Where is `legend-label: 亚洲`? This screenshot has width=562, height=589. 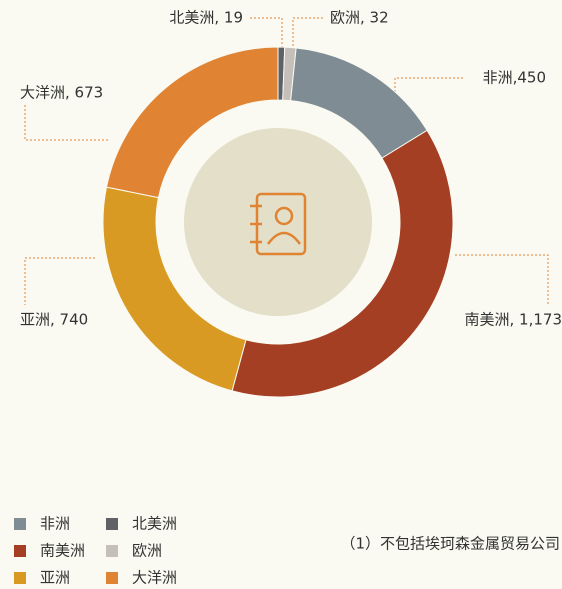
legend-label: 亚洲 is located at coordinates (55, 578).